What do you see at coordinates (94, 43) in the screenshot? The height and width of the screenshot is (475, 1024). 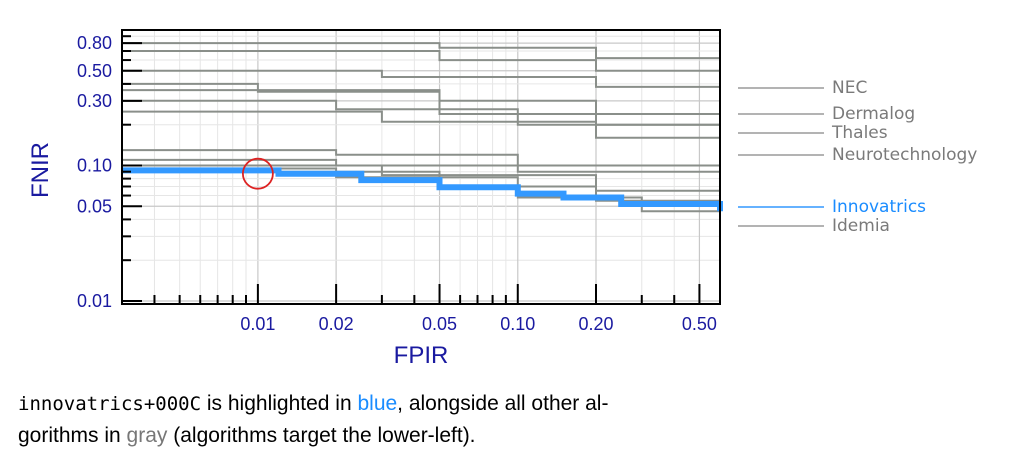 I see `y-tick-label: 0.80` at bounding box center [94, 43].